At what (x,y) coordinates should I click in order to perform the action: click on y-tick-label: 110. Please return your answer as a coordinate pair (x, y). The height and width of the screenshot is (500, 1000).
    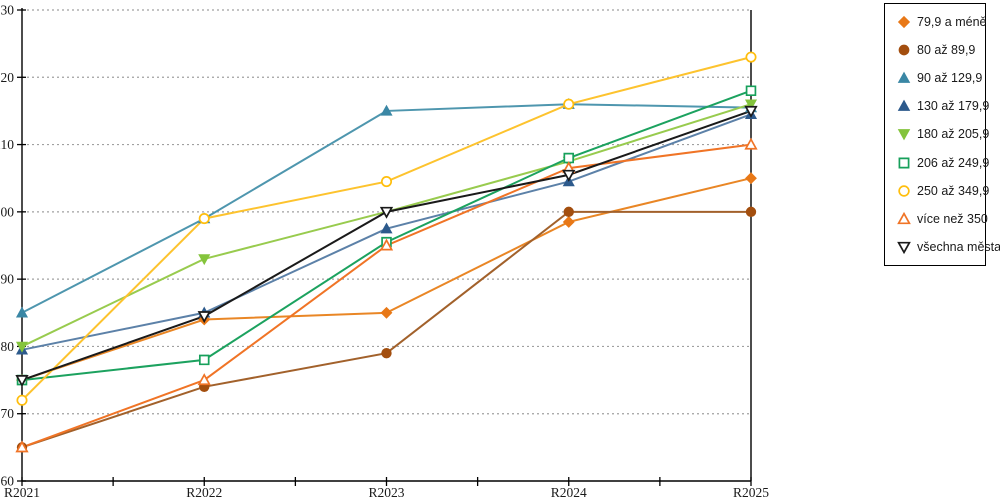
    Looking at the image, I should click on (7, 144).